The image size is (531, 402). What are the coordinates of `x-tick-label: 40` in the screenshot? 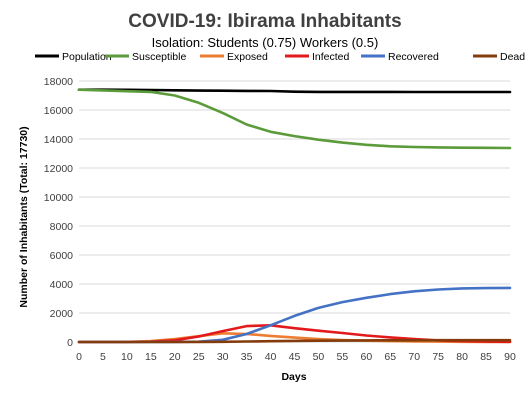 It's located at (271, 357).